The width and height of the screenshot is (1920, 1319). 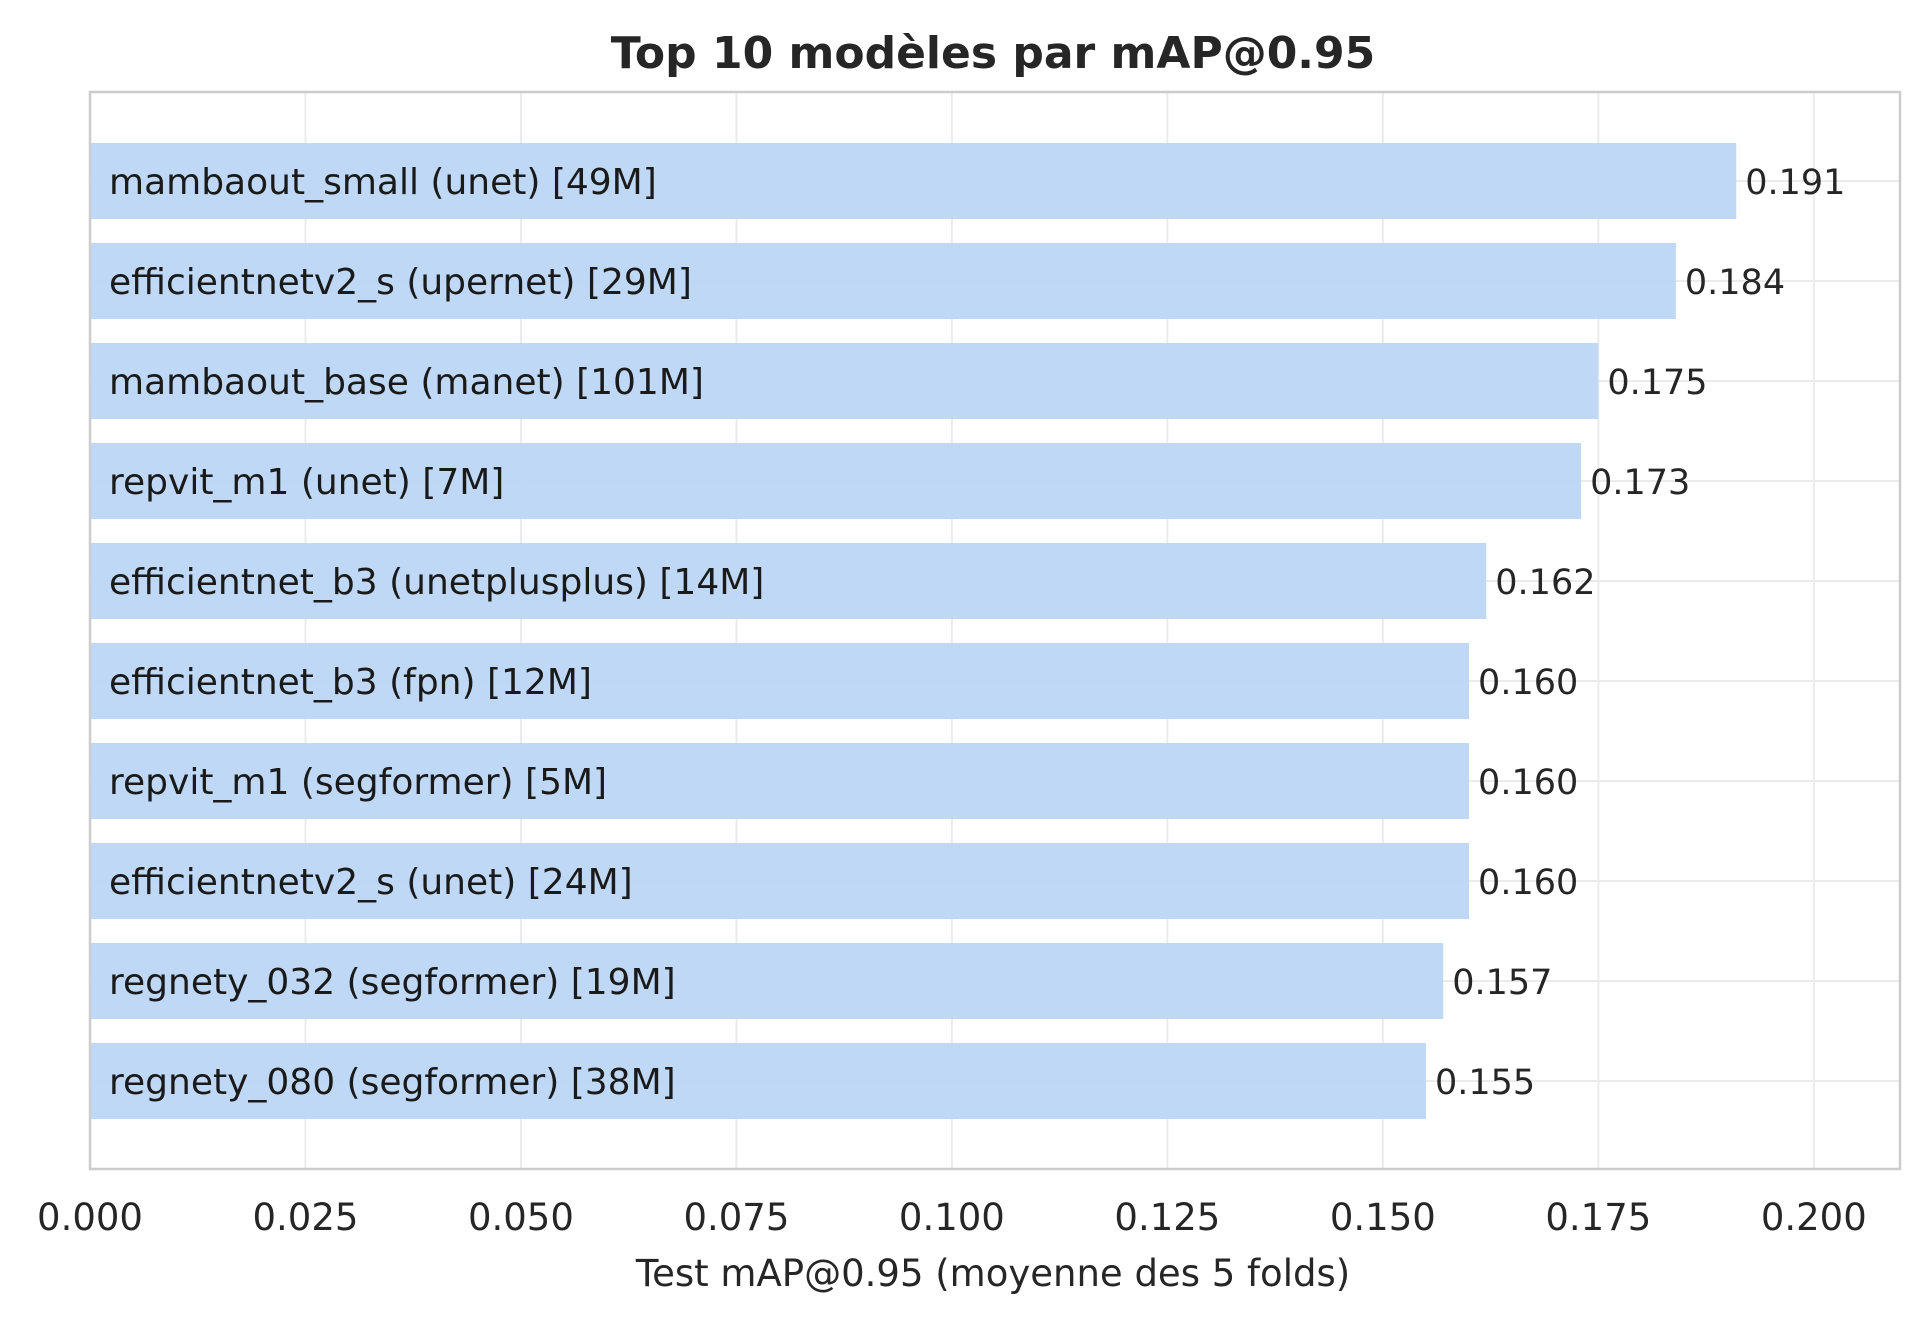 What do you see at coordinates (736, 1217) in the screenshot?
I see `x-tick-label: 0.075` at bounding box center [736, 1217].